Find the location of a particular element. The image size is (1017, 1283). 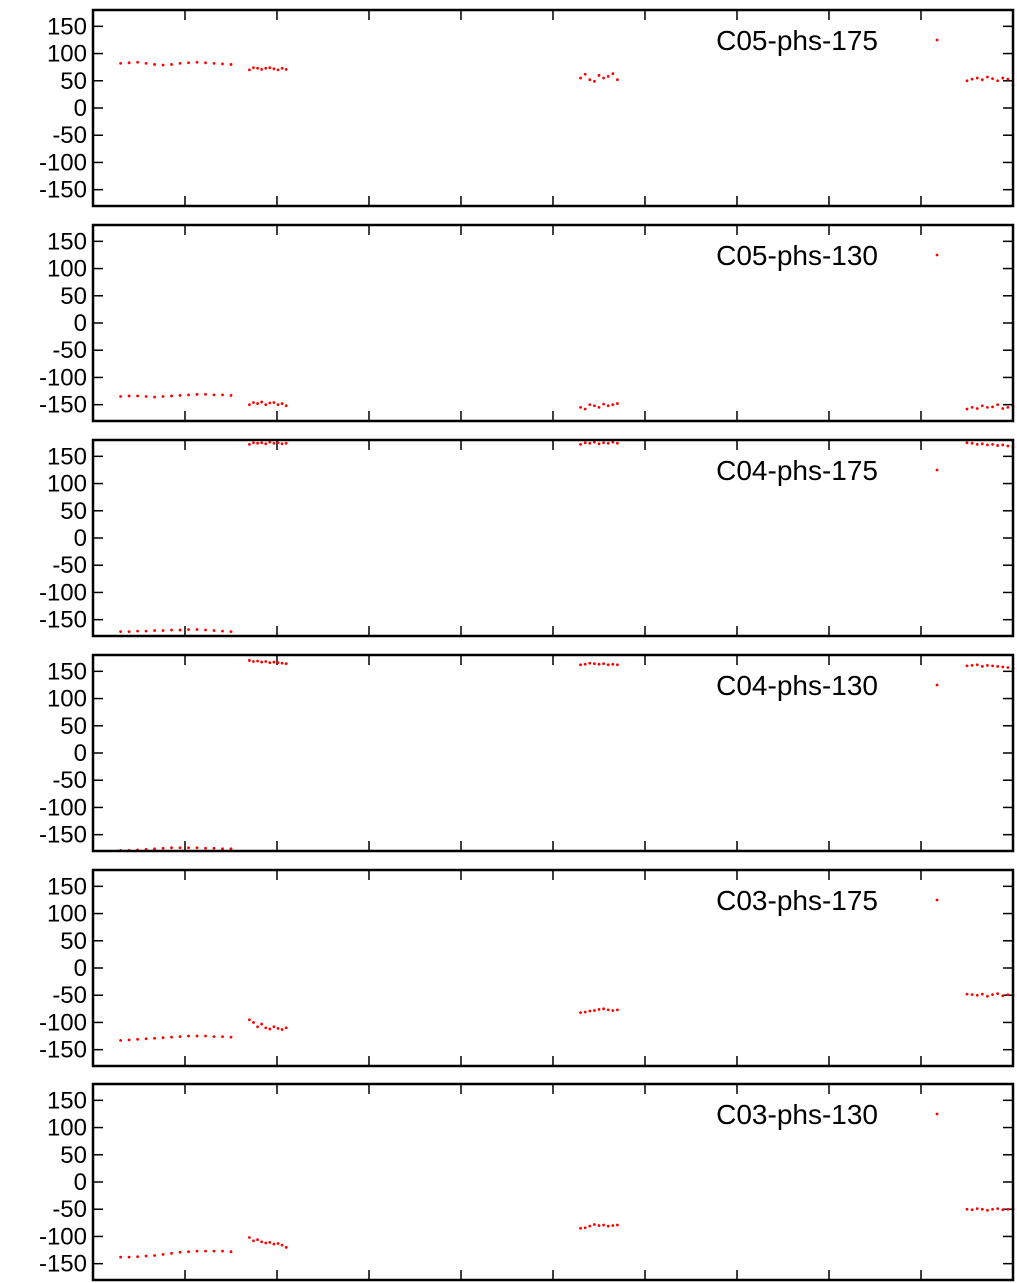

legend-label: C03-phs-175 is located at coordinates (797, 900).